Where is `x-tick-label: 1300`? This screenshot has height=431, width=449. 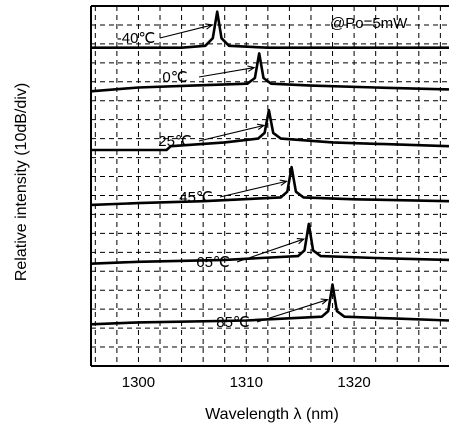
x-tick-label: 1300 is located at coordinates (138, 382).